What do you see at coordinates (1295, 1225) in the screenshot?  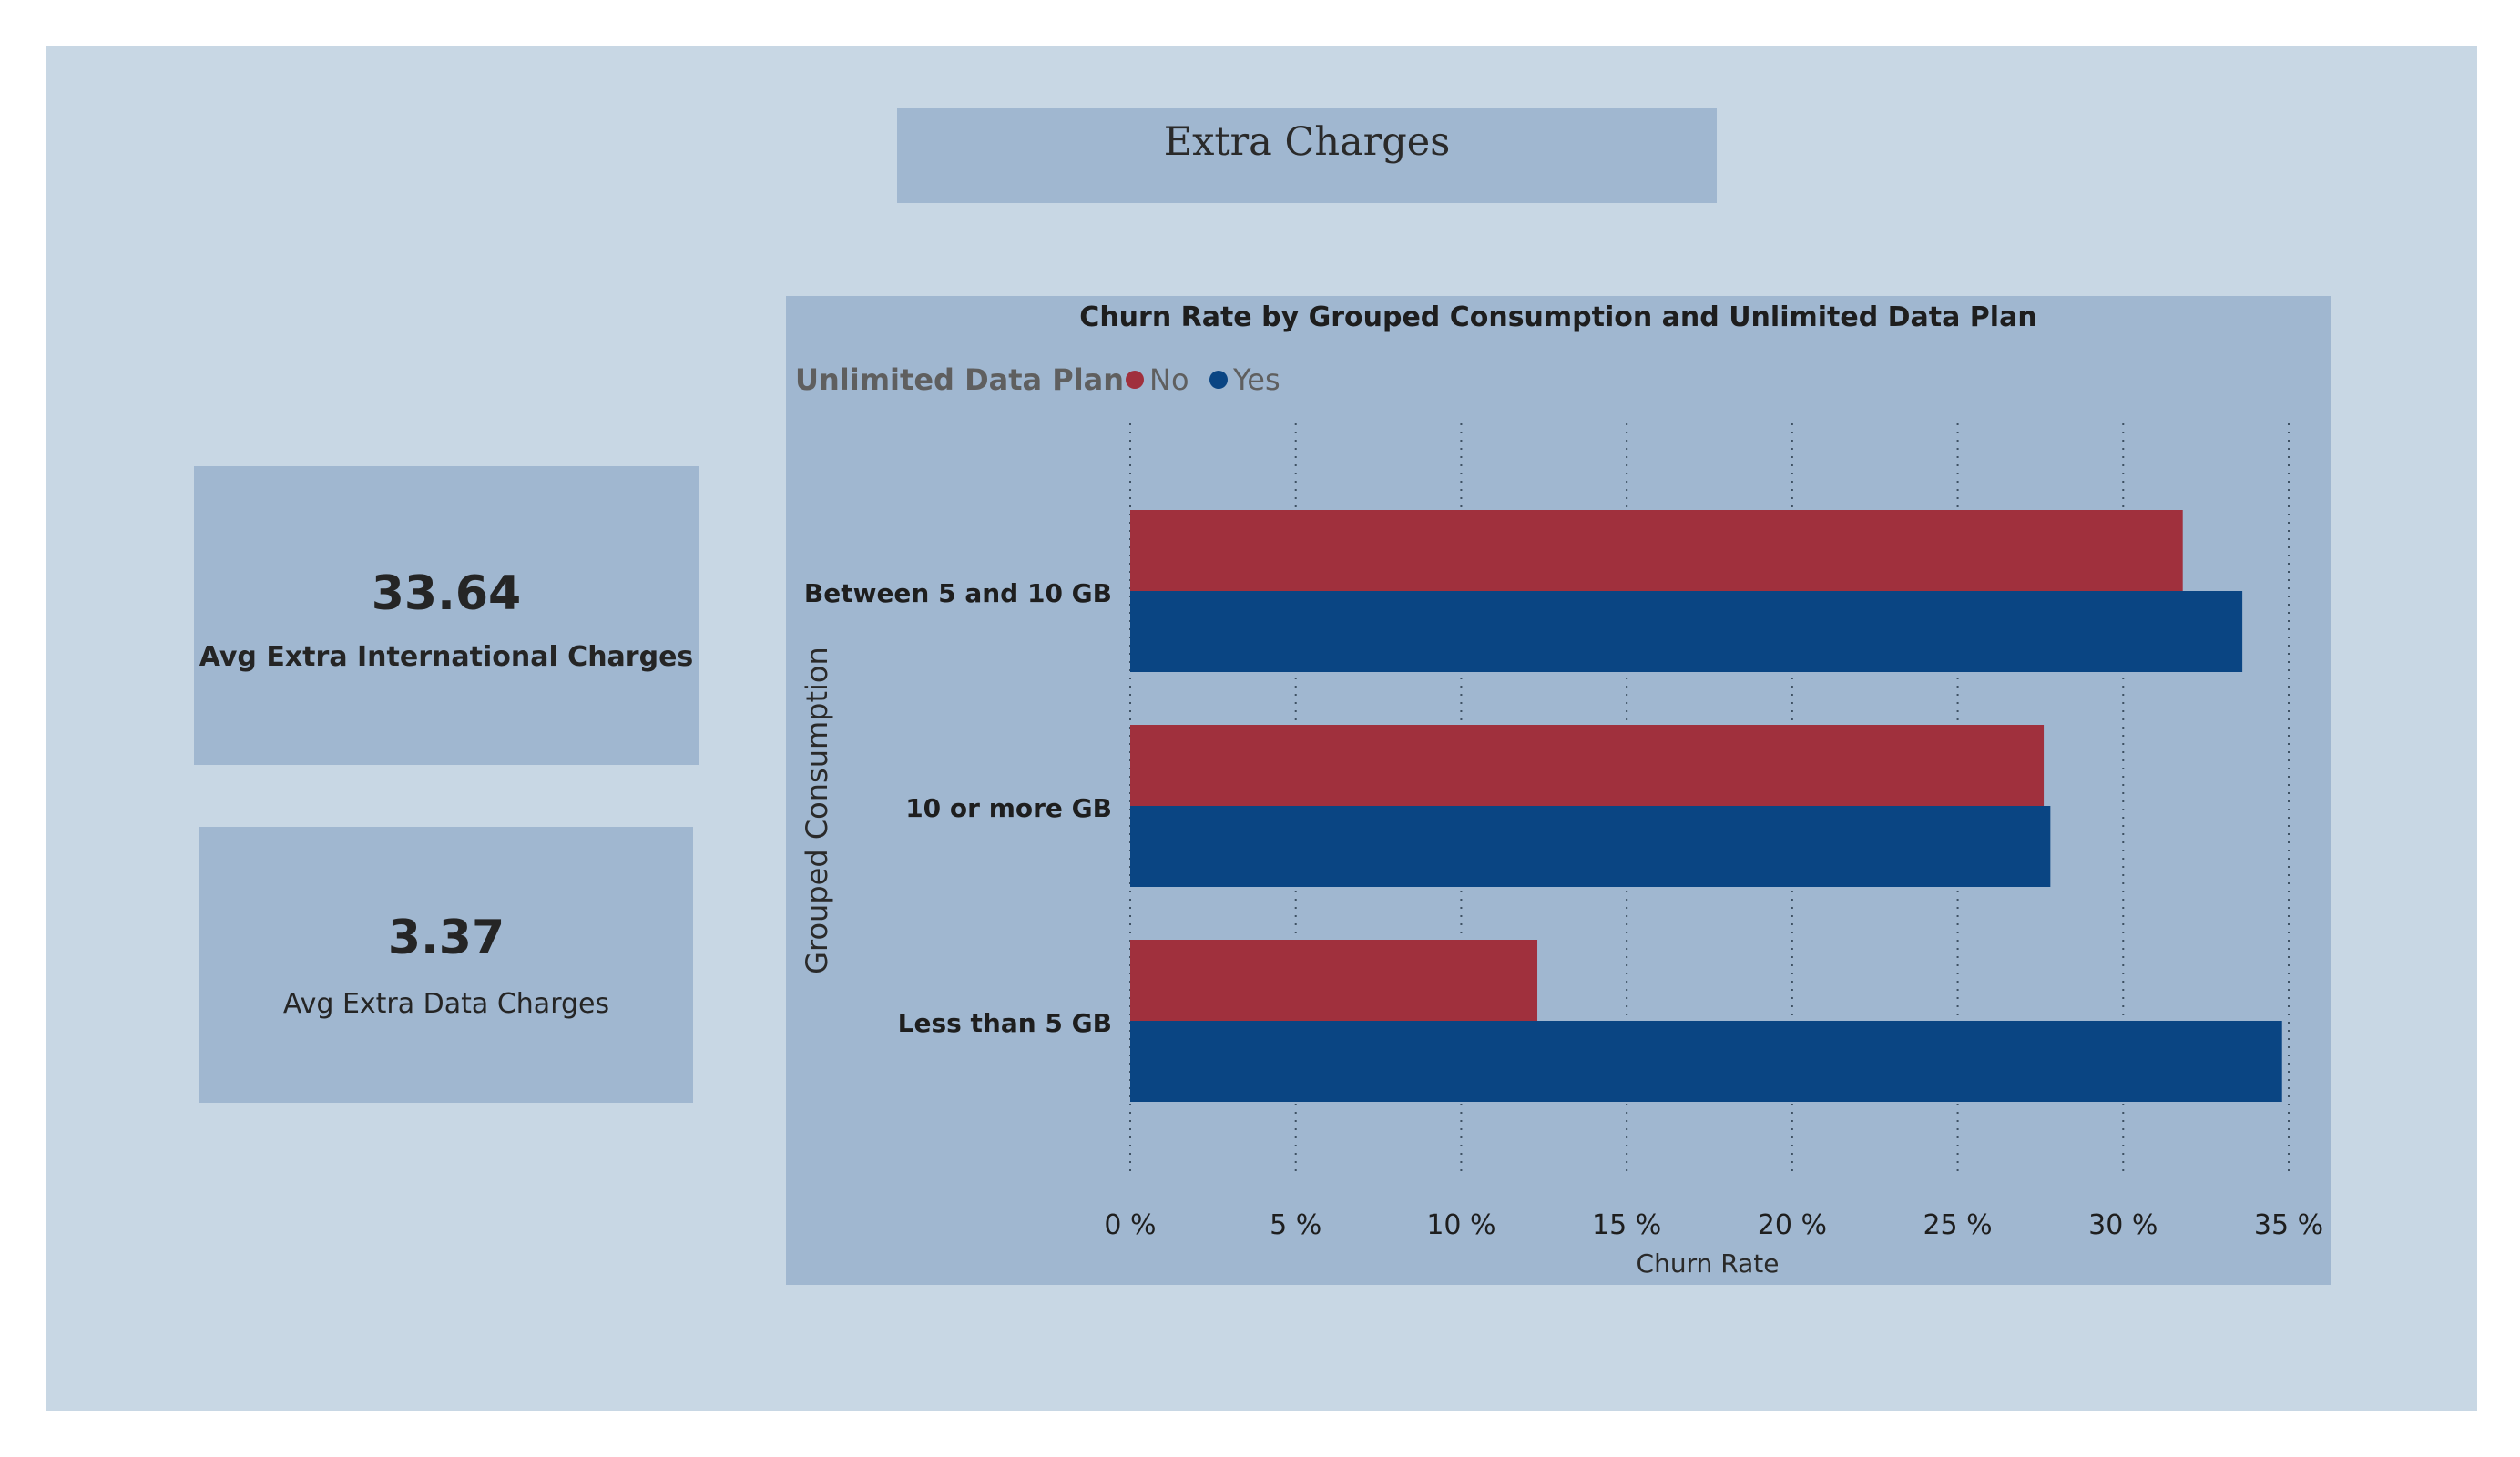 I see `x-tick-label: 5 %` at bounding box center [1295, 1225].